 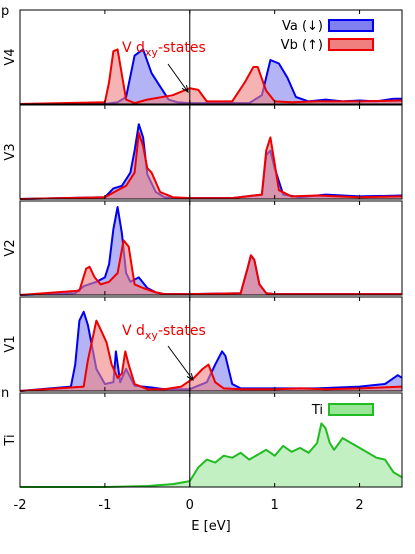 What do you see at coordinates (351, 409) in the screenshot?
I see `legend-ti-swatch` at bounding box center [351, 409].